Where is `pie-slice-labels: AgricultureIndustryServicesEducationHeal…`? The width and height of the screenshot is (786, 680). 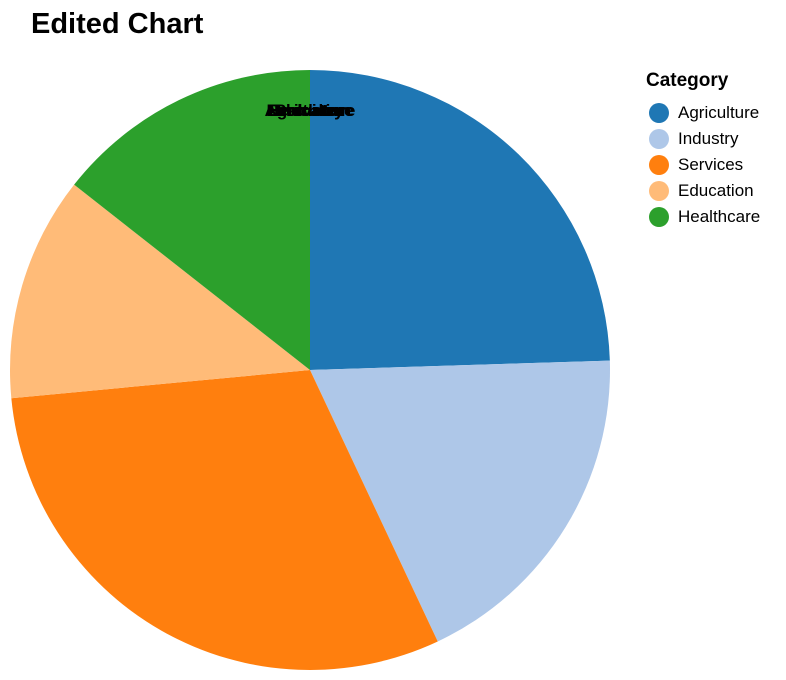 pie-slice-labels: AgricultureIndustryServicesEducationHeal… is located at coordinates (310, 110).